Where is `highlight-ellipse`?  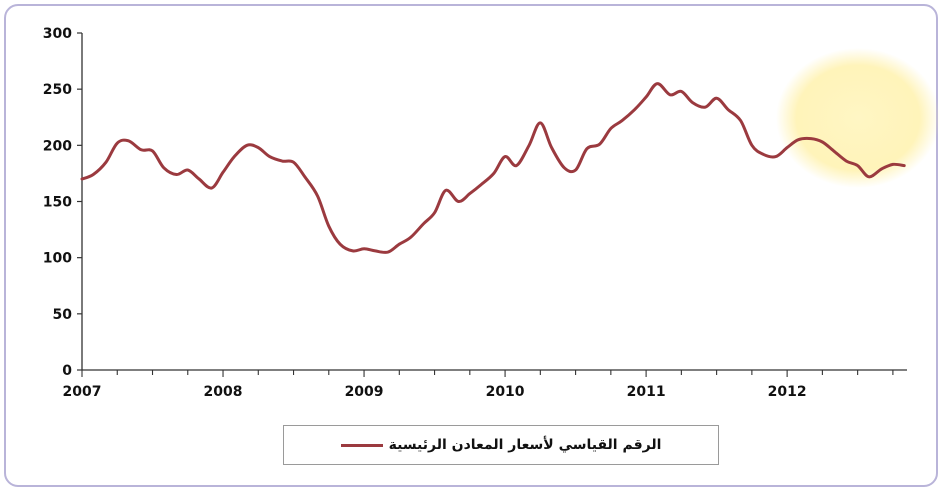 highlight-ellipse is located at coordinates (858, 118).